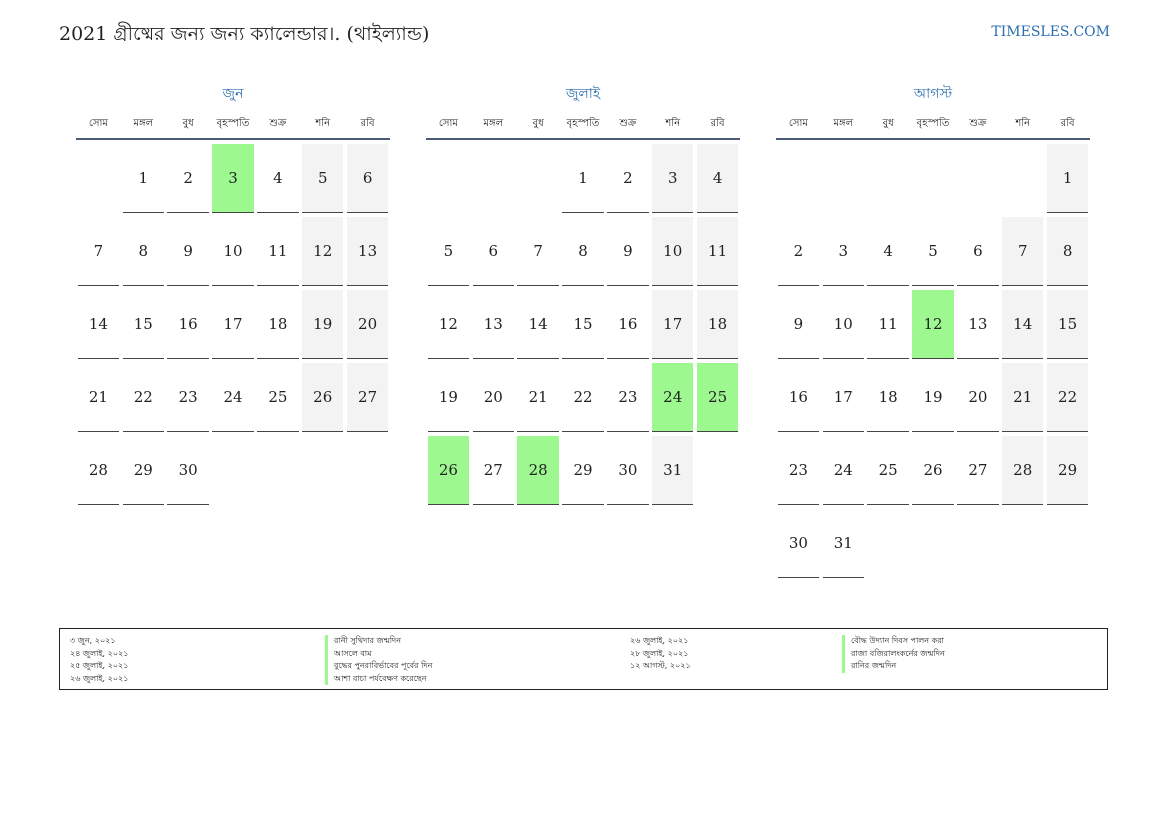 The width and height of the screenshot is (1169, 827). Describe the element at coordinates (538, 470) in the screenshot. I see `holiday-day-cell: 28` at that location.